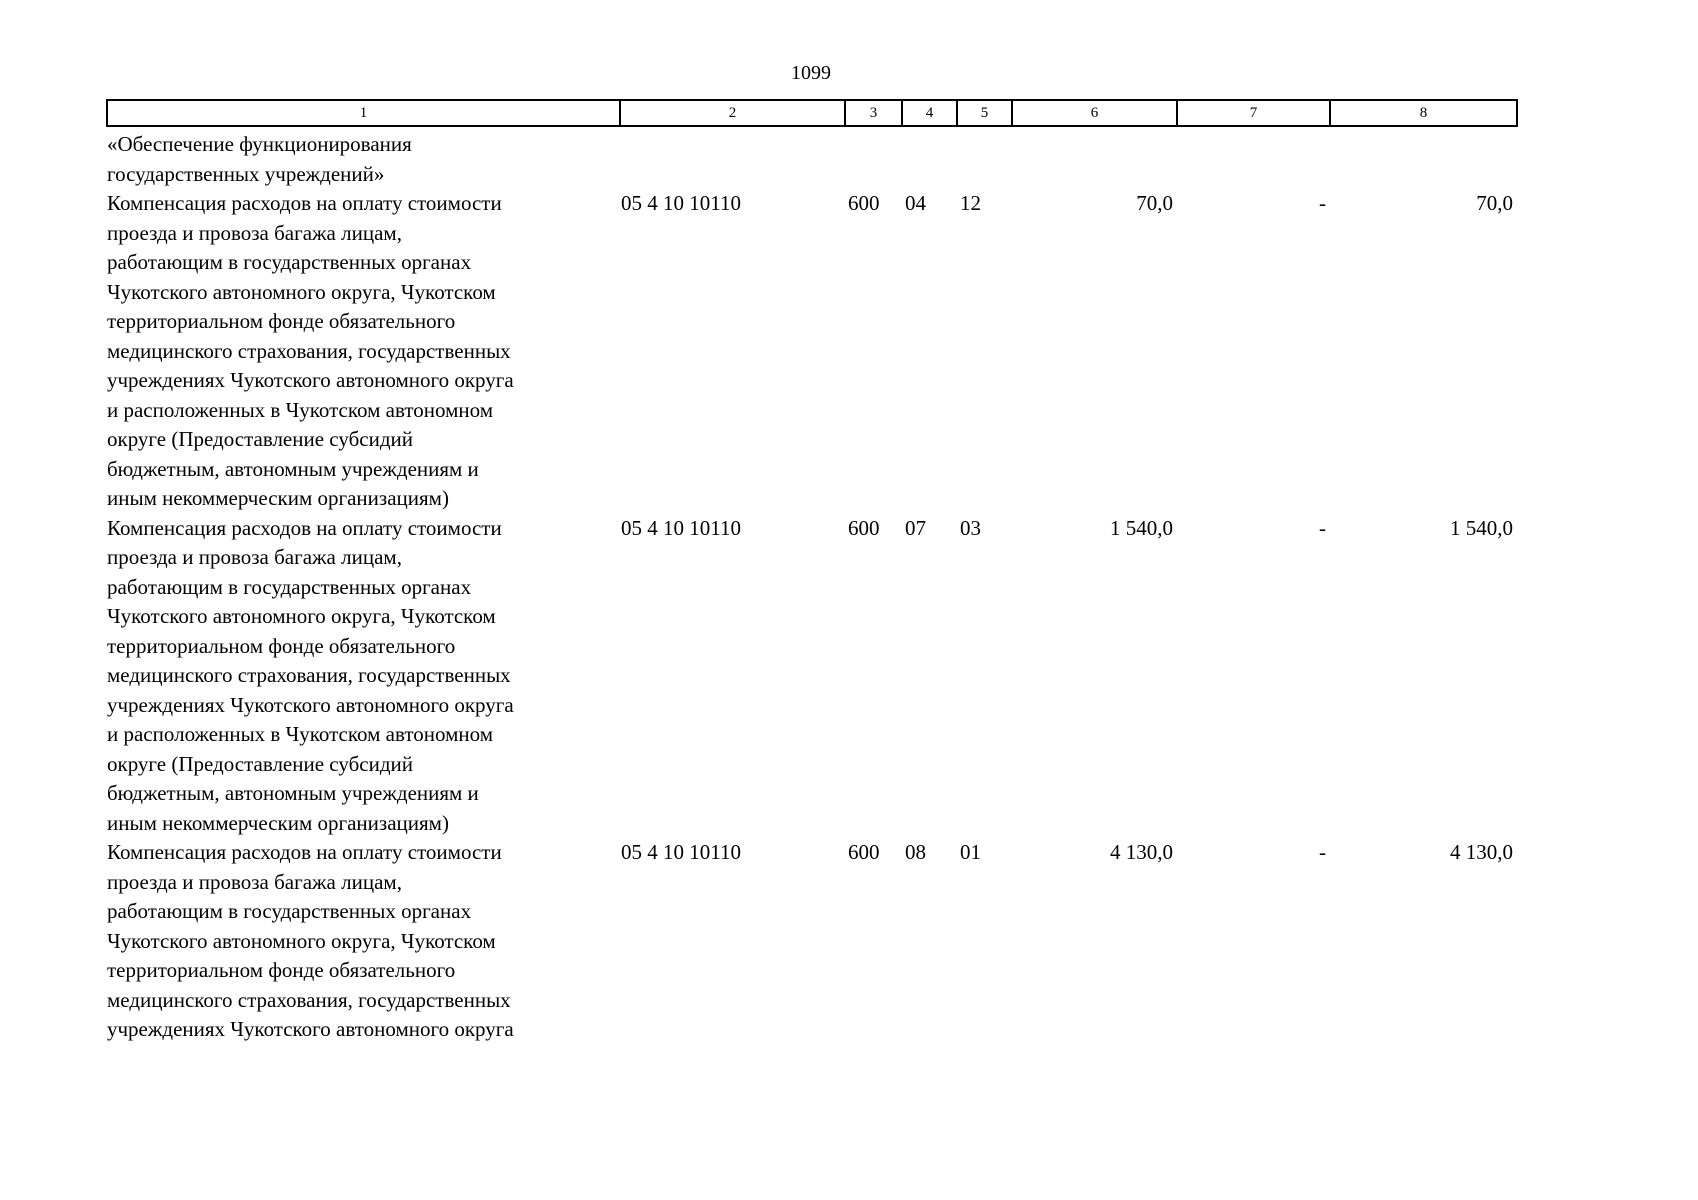 This screenshot has width=1698, height=1200. Describe the element at coordinates (1253, 113) in the screenshot. I see `column-header-7: 7` at that location.